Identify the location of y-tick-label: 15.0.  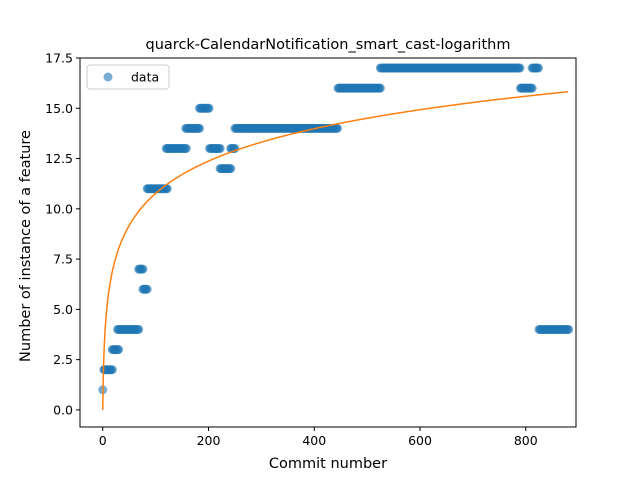
(59, 108).